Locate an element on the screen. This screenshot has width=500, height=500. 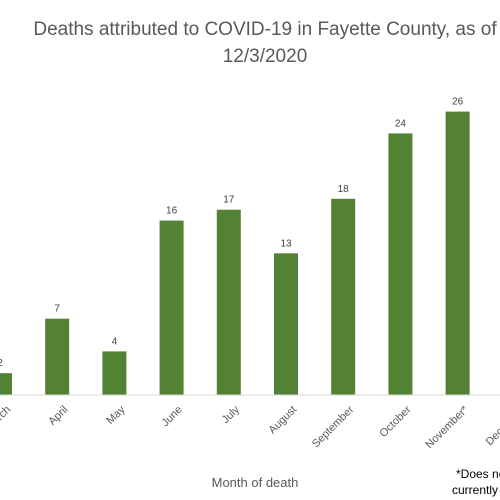
x-tick-label-october: October is located at coordinates (395, 421).